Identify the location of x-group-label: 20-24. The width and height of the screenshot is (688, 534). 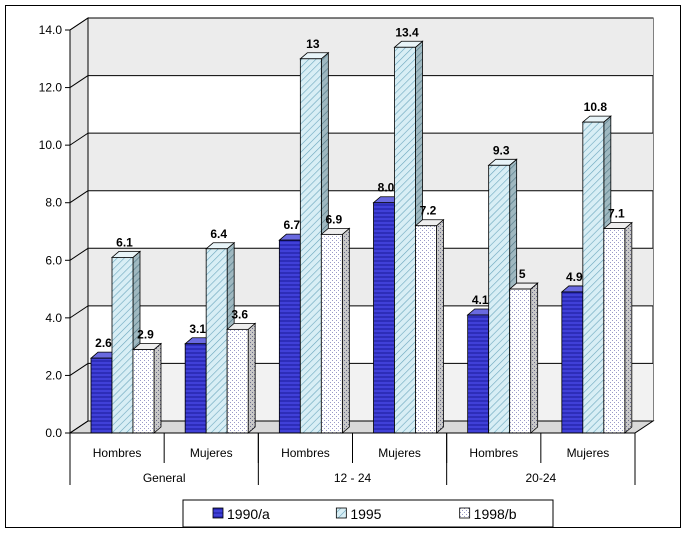
(540, 478).